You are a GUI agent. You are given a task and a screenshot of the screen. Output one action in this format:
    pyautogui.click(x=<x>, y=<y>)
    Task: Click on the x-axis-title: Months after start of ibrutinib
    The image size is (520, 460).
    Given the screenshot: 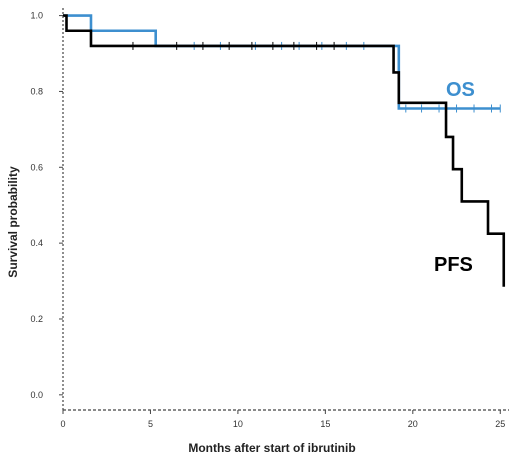 What is the action you would take?
    pyautogui.click(x=271, y=448)
    